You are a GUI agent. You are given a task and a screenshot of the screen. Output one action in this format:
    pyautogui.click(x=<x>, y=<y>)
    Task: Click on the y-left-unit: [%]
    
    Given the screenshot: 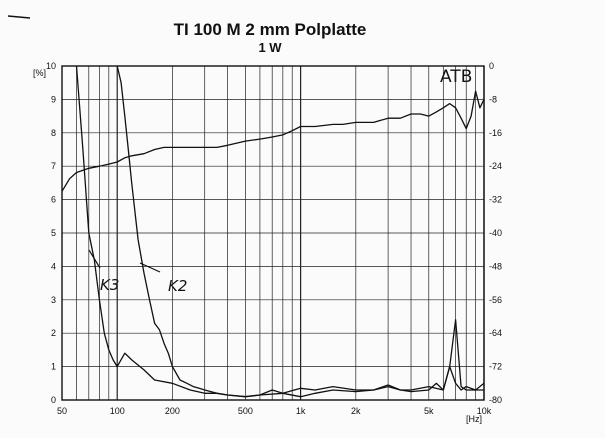 What is the action you would take?
    pyautogui.click(x=39, y=73)
    